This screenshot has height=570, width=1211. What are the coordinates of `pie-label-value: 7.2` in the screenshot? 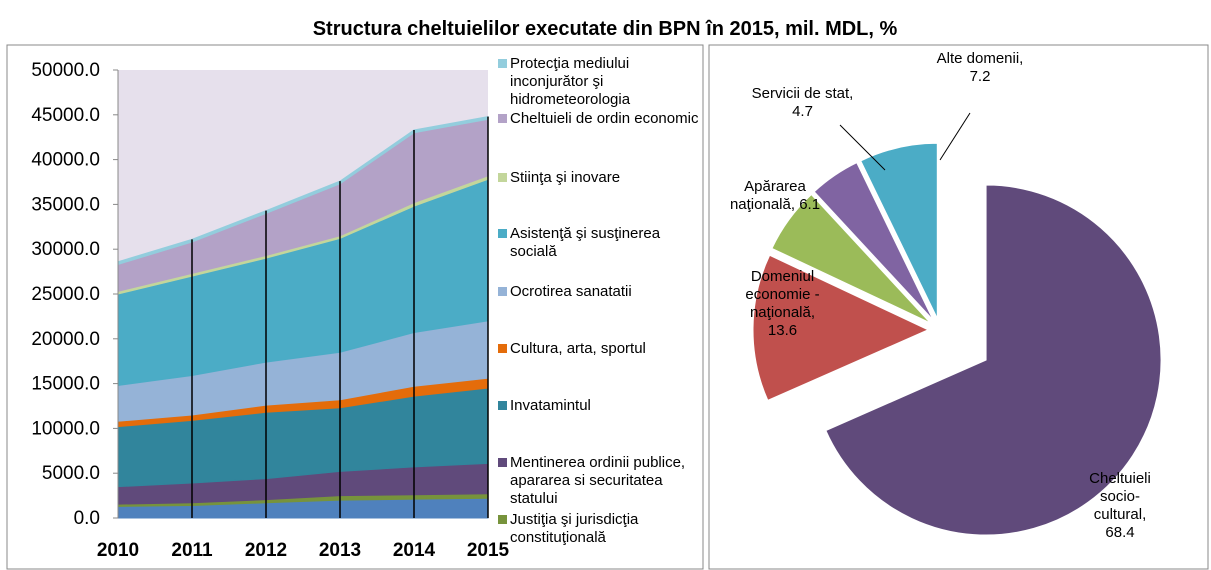 It's located at (980, 76).